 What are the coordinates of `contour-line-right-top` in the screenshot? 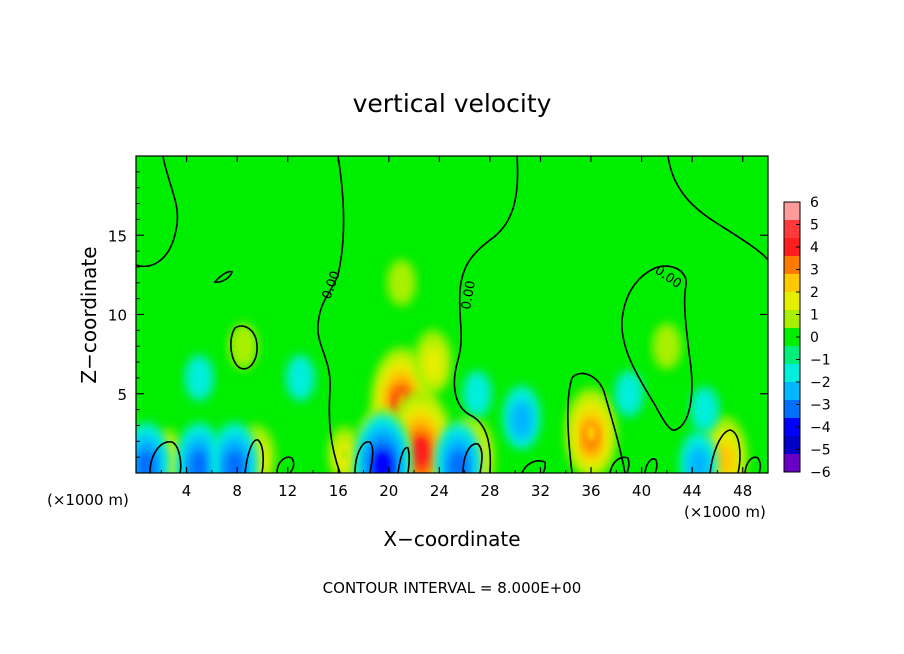 It's located at (717, 208).